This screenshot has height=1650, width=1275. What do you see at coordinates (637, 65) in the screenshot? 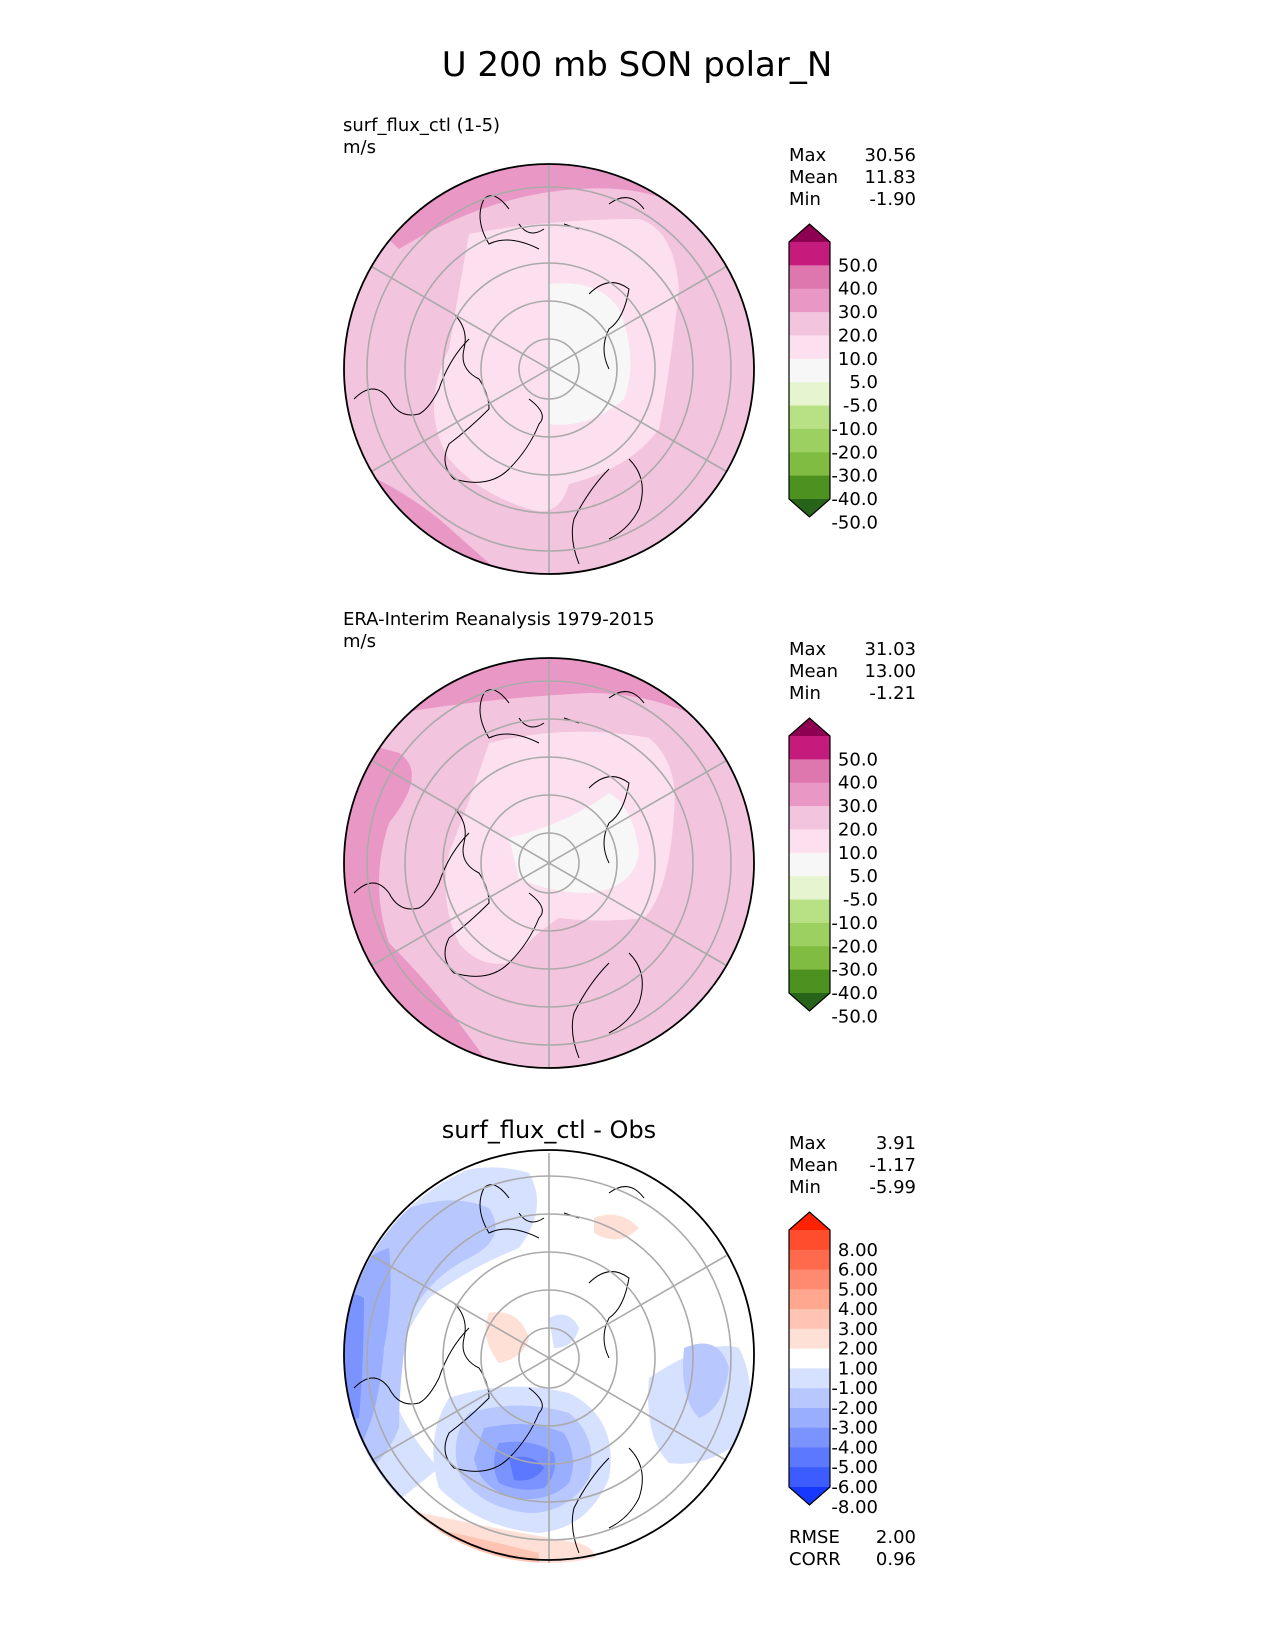
I see `figure-title: U 200 mb SON polar_N` at bounding box center [637, 65].